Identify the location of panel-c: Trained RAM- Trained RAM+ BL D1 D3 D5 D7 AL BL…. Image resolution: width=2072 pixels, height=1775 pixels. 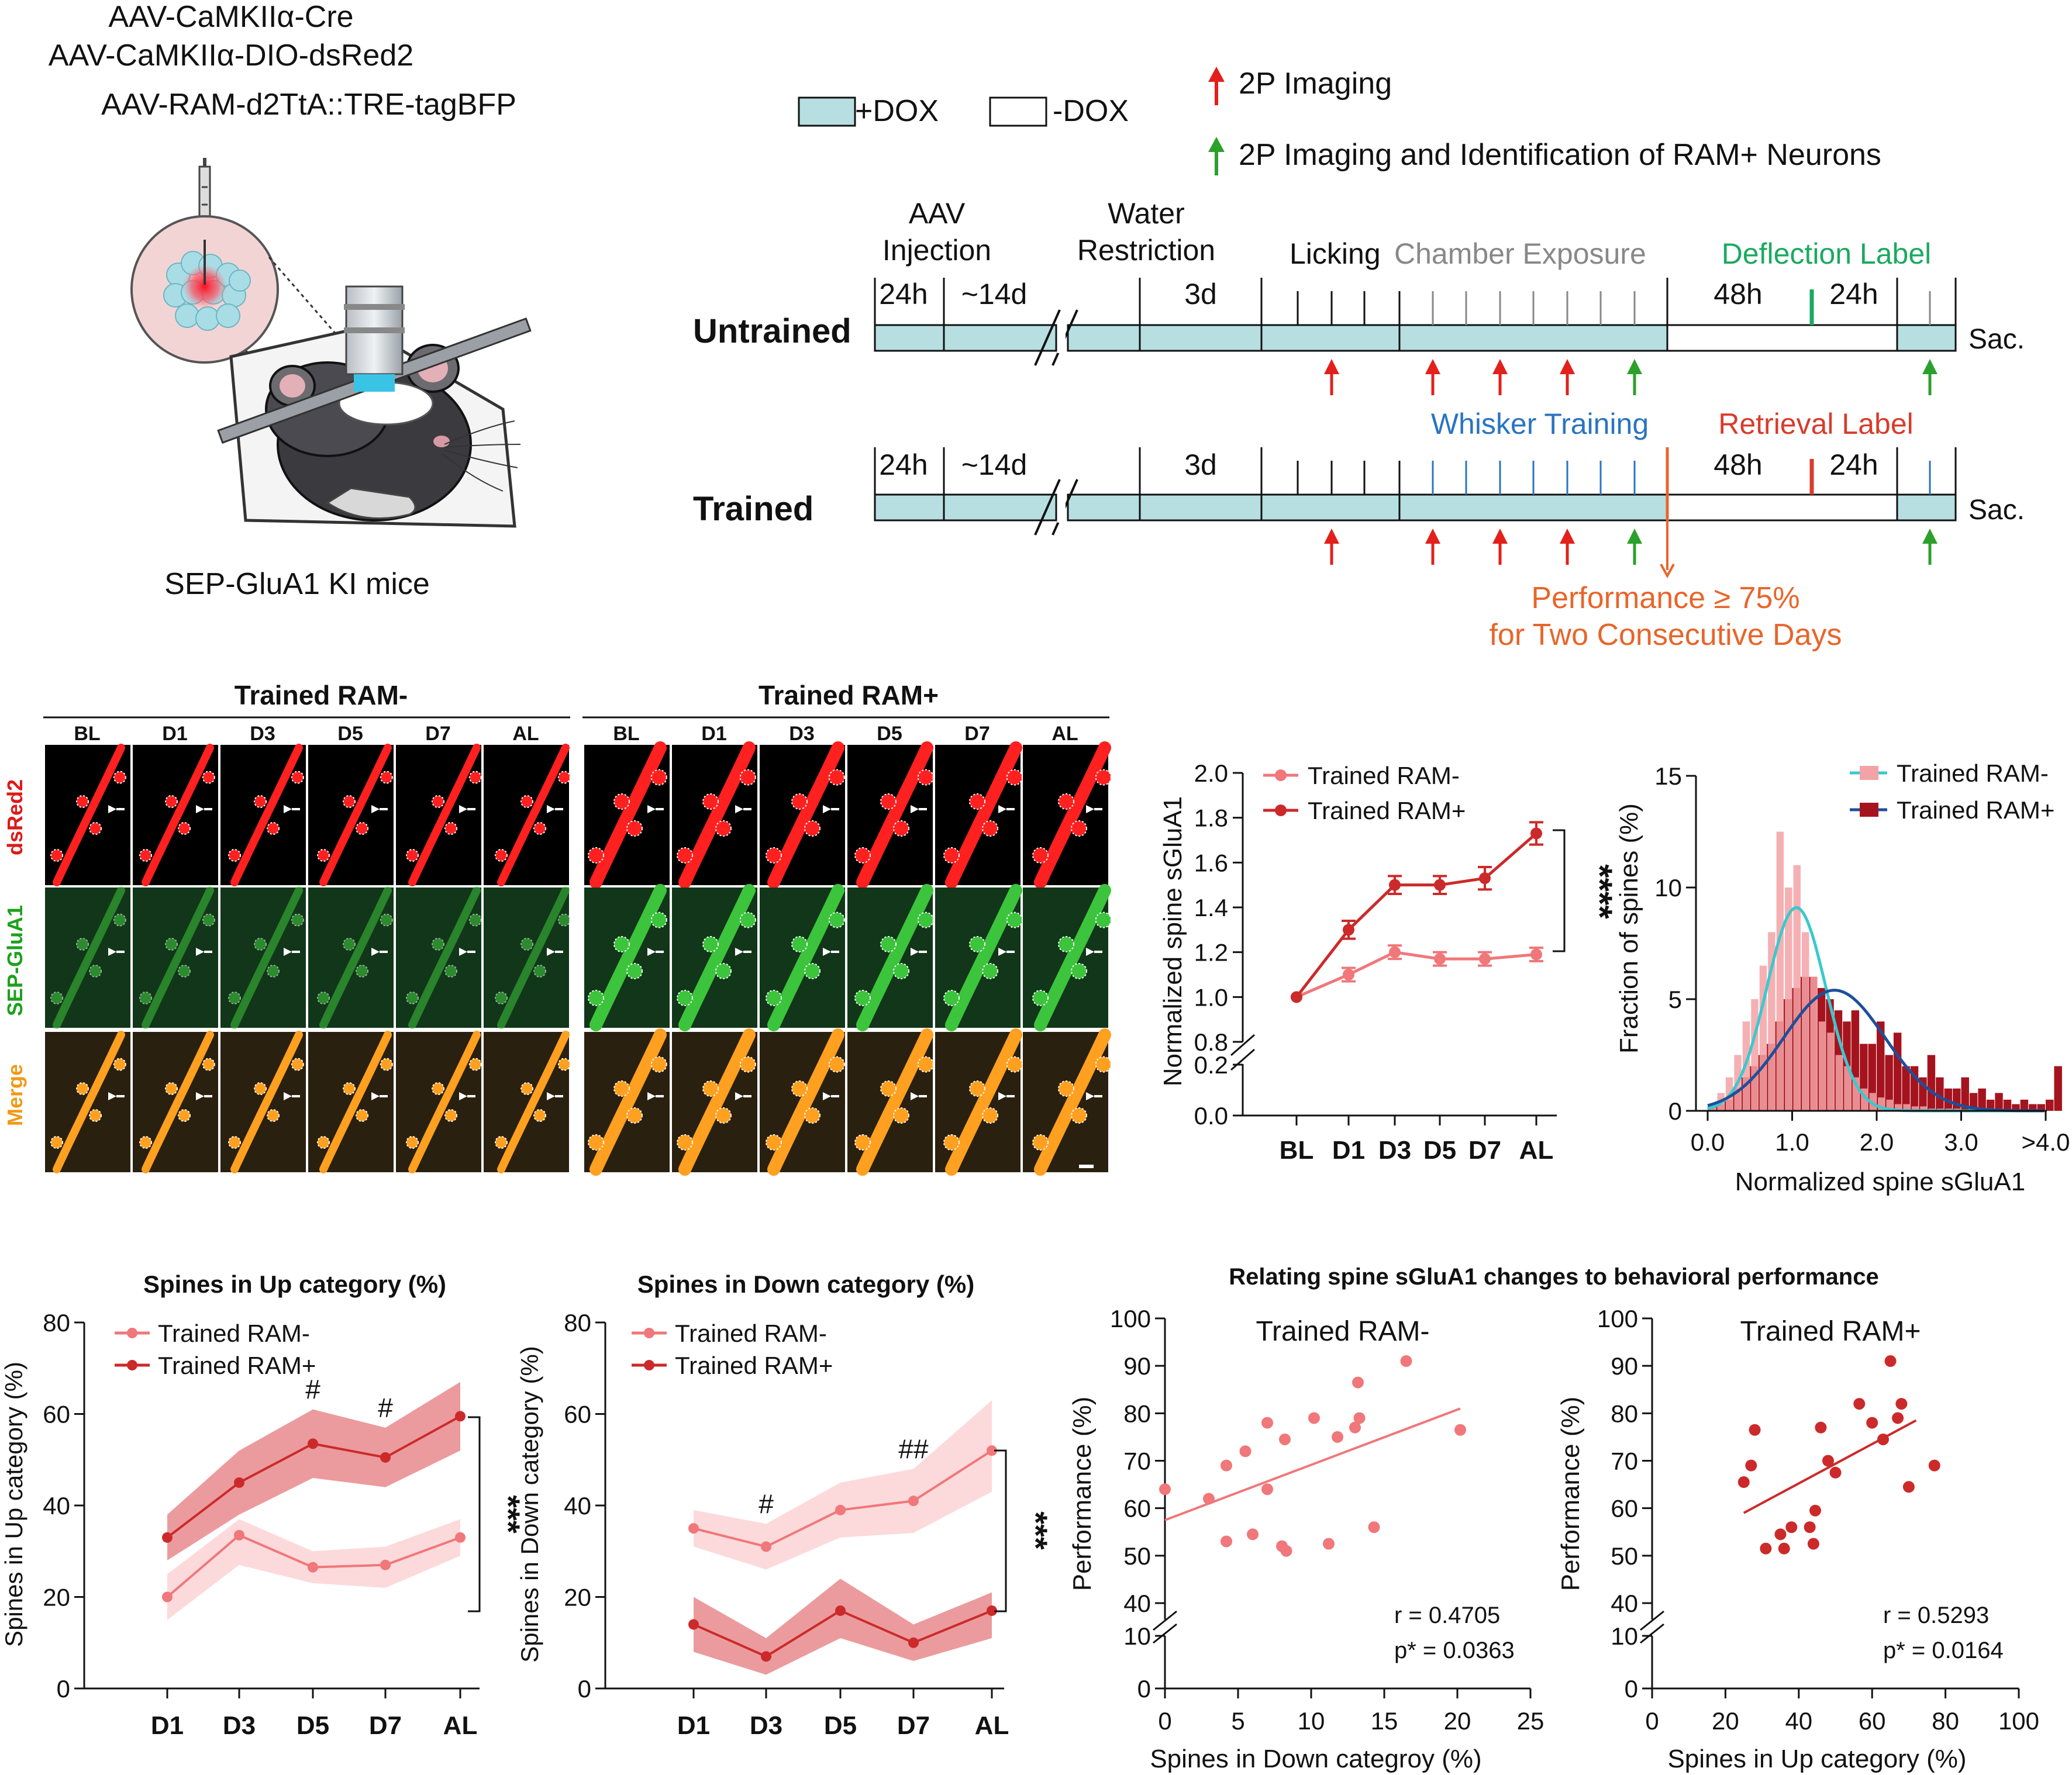
(557, 928).